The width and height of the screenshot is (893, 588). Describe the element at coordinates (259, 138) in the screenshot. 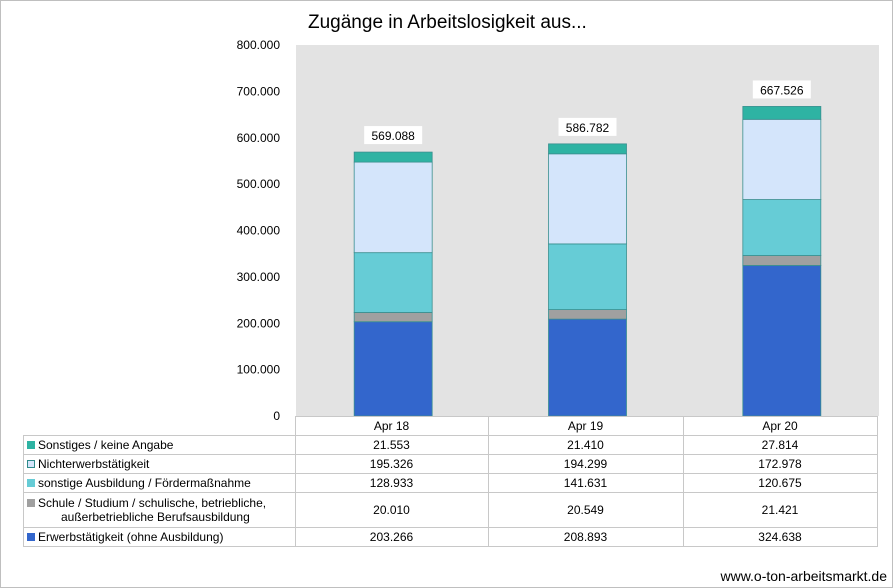

I see `y-tick-label: 600.000` at that location.